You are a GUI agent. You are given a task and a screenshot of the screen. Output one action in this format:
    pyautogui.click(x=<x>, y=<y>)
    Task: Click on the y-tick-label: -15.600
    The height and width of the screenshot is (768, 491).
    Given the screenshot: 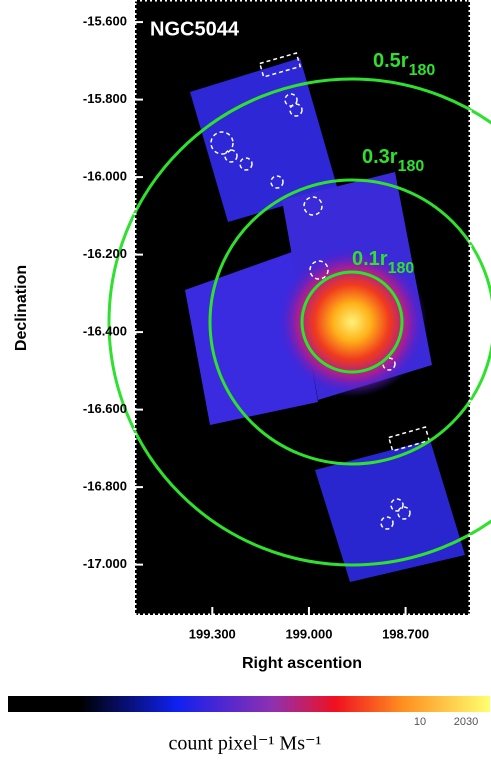 What is the action you would take?
    pyautogui.click(x=105, y=21)
    